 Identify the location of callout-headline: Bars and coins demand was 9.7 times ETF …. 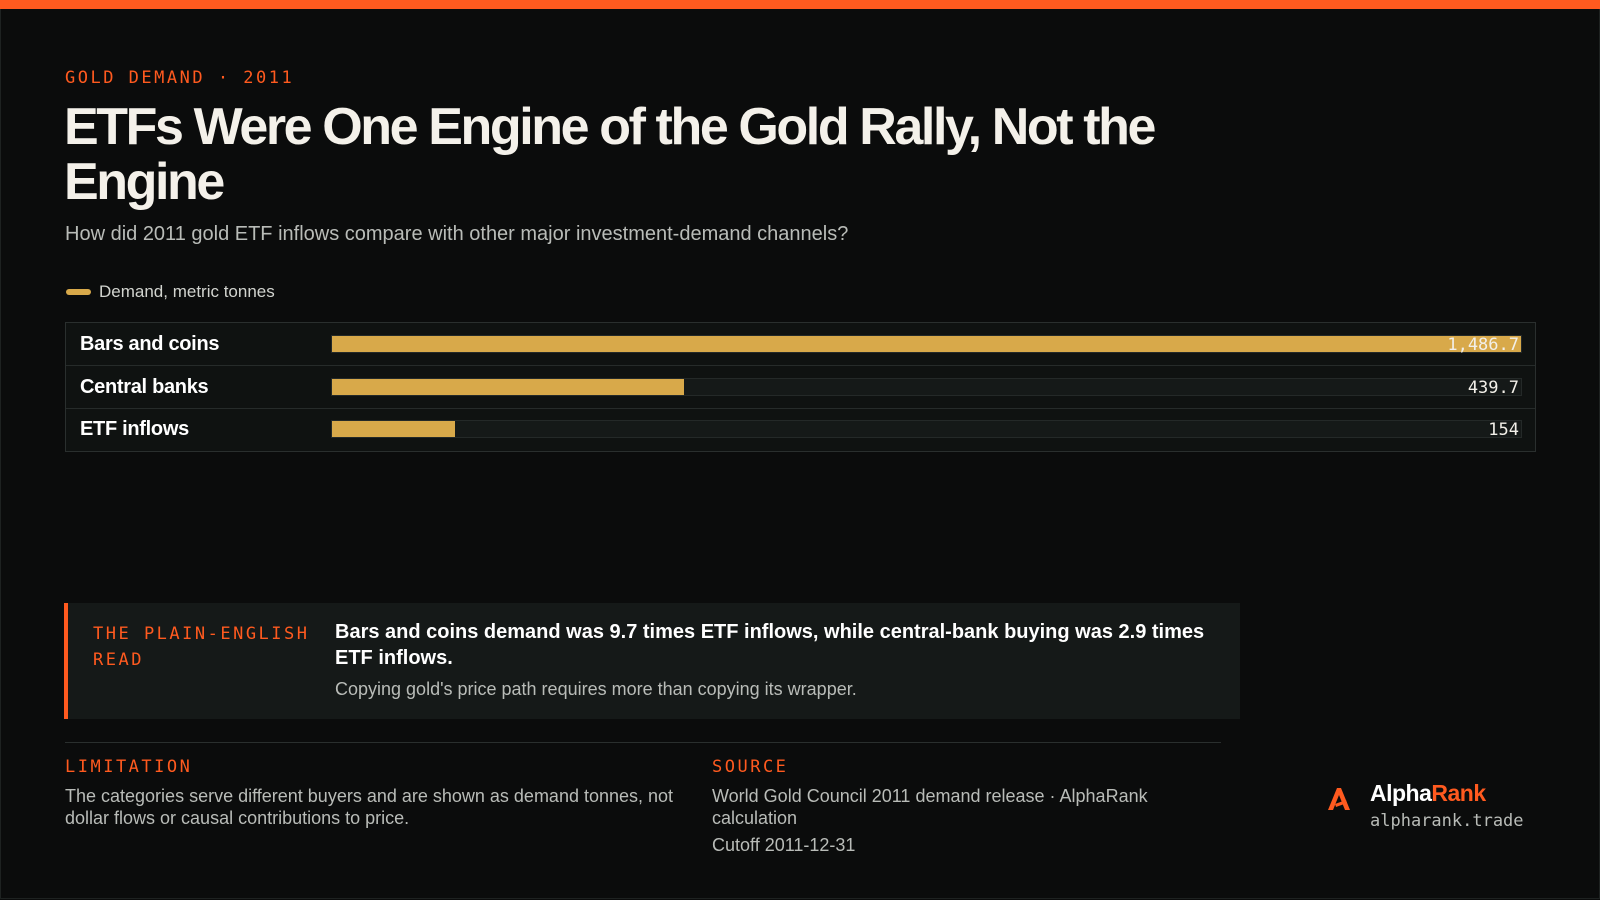
(770, 645).